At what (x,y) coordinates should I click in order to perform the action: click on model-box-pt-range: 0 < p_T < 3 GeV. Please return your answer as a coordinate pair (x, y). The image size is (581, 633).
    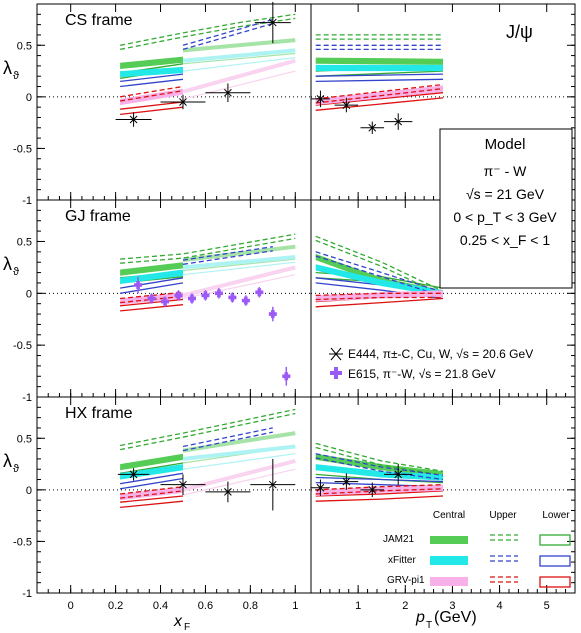
    Looking at the image, I should click on (505, 217).